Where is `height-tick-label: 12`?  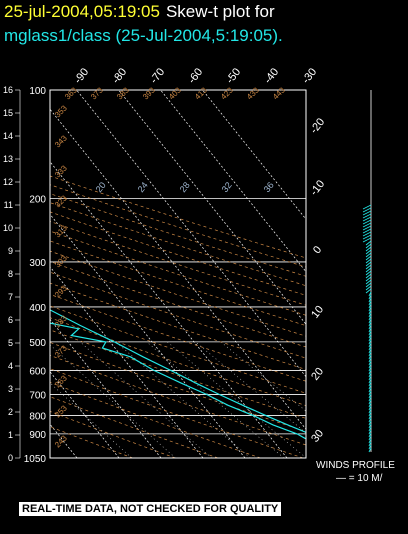
height-tick-label: 12 is located at coordinates (8, 182).